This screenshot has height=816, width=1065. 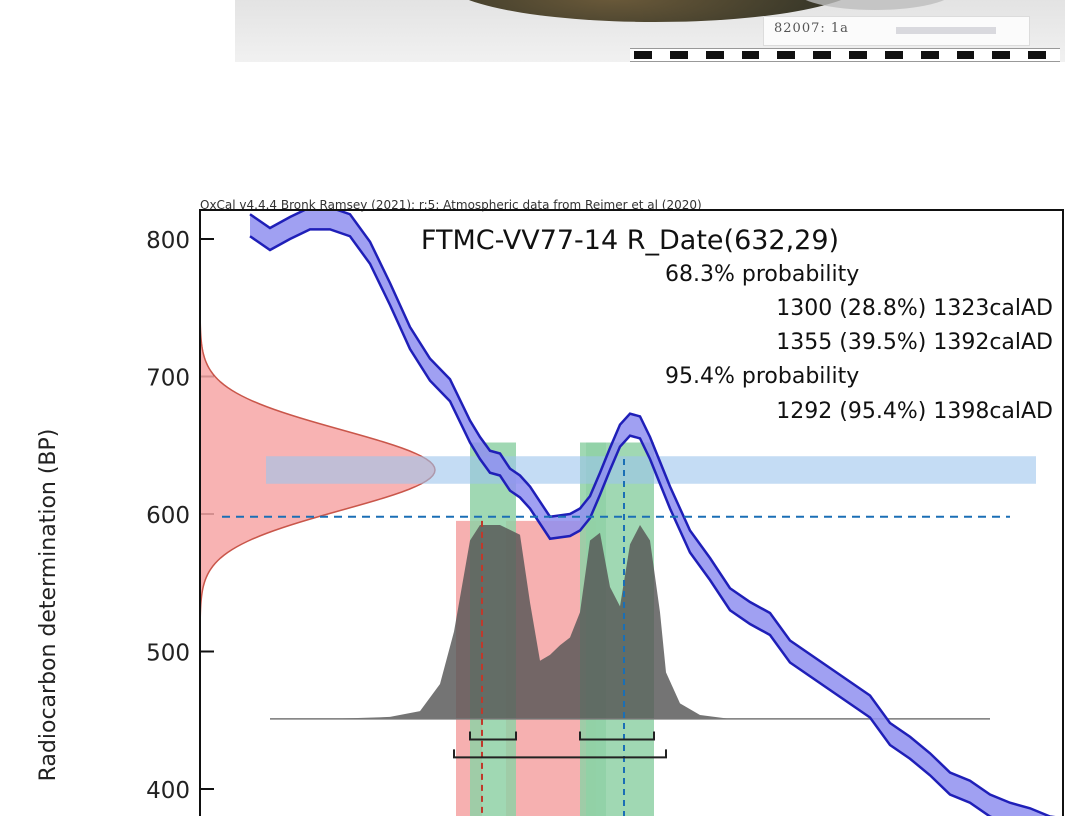 What do you see at coordinates (560, 754) in the screenshot?
I see `range-95-bracket` at bounding box center [560, 754].